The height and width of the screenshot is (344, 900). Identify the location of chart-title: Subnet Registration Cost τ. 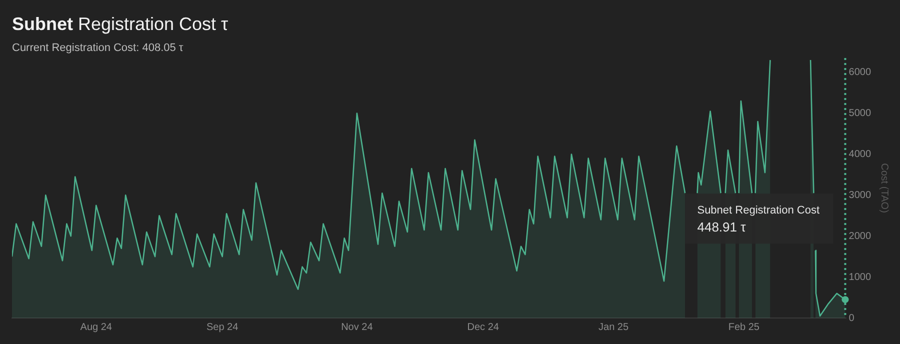
(120, 24).